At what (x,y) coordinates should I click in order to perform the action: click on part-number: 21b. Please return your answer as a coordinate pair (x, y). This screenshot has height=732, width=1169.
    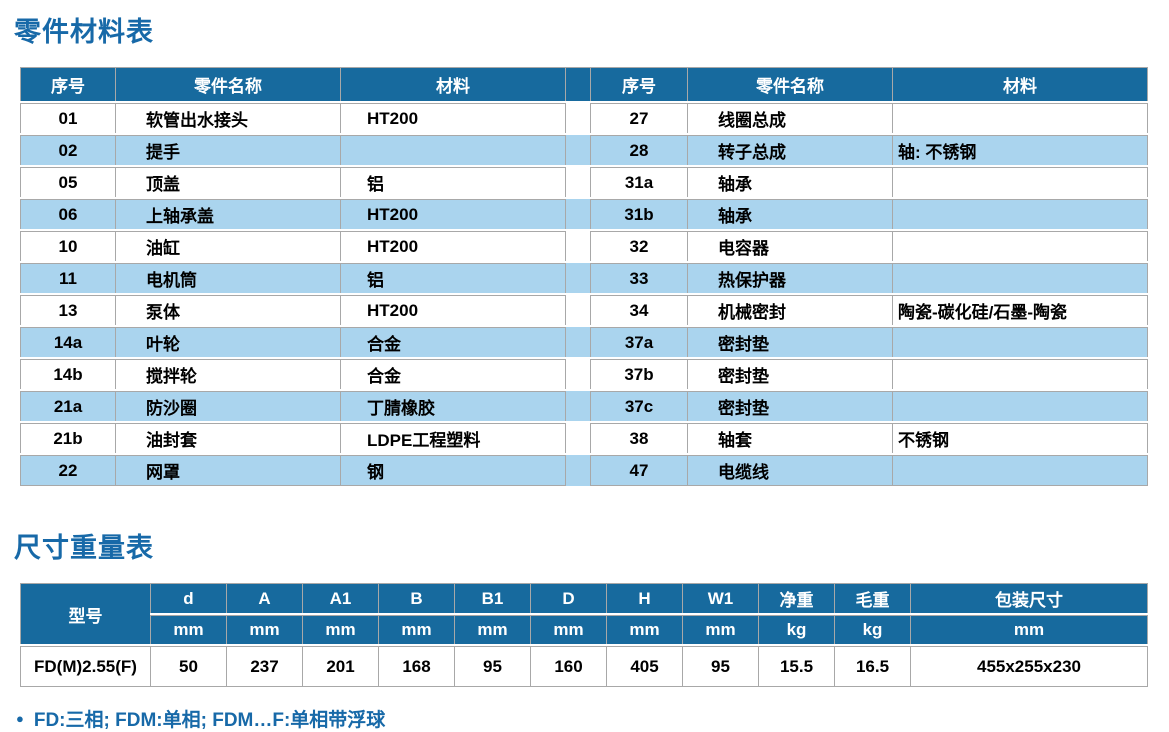
    Looking at the image, I should click on (67, 438).